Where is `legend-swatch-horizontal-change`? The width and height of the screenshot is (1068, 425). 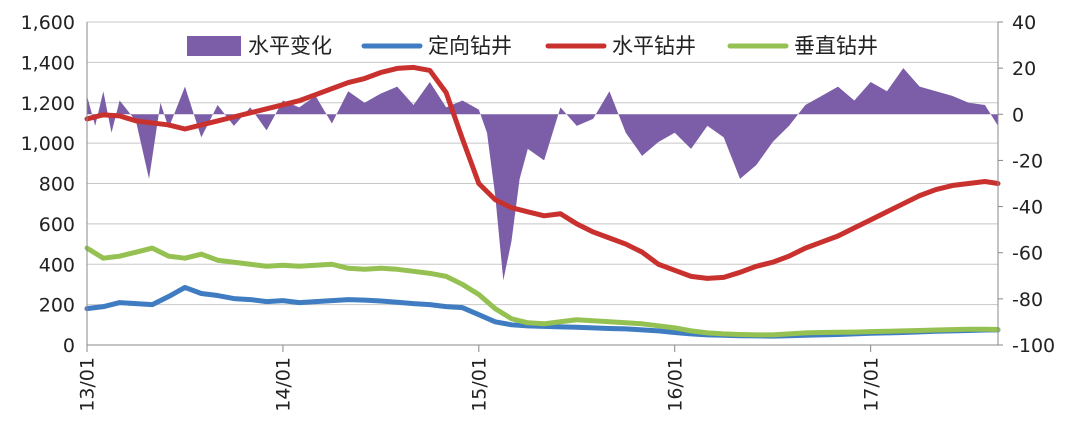 legend-swatch-horizontal-change is located at coordinates (214, 46).